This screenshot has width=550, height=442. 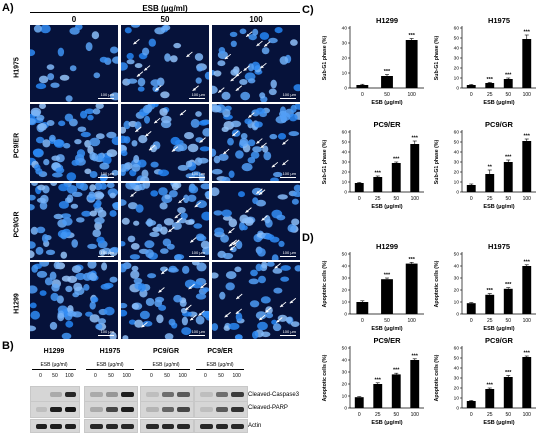 I want to click on blot-treatment-label-0: ESB (μg/ml), so click(x=54, y=365).